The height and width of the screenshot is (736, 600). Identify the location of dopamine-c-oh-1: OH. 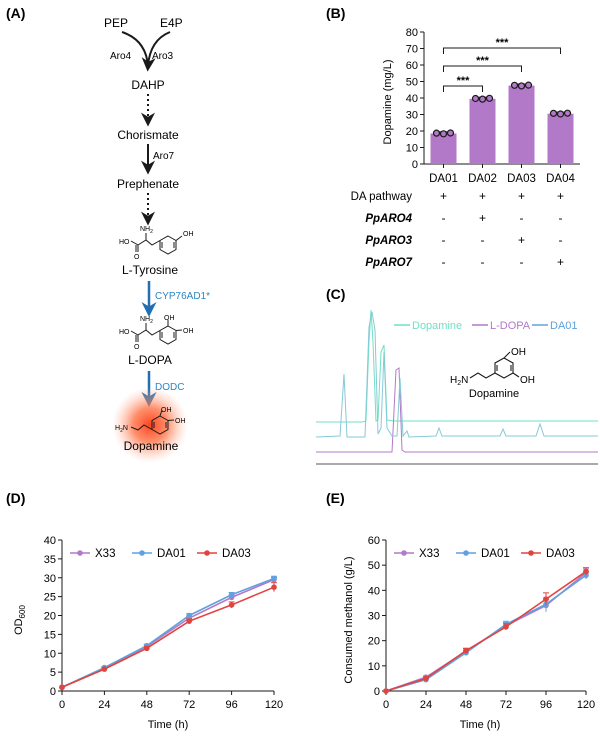
(518, 352).